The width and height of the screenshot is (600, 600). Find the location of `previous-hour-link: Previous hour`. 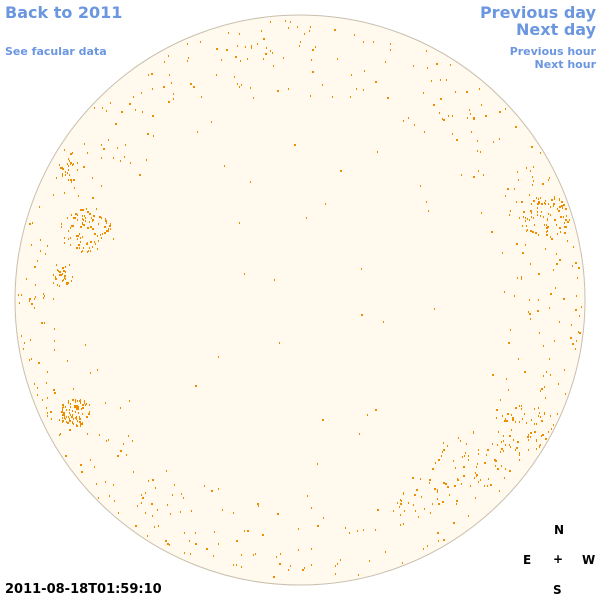

previous-hour-link: Previous hour is located at coordinates (552, 51).